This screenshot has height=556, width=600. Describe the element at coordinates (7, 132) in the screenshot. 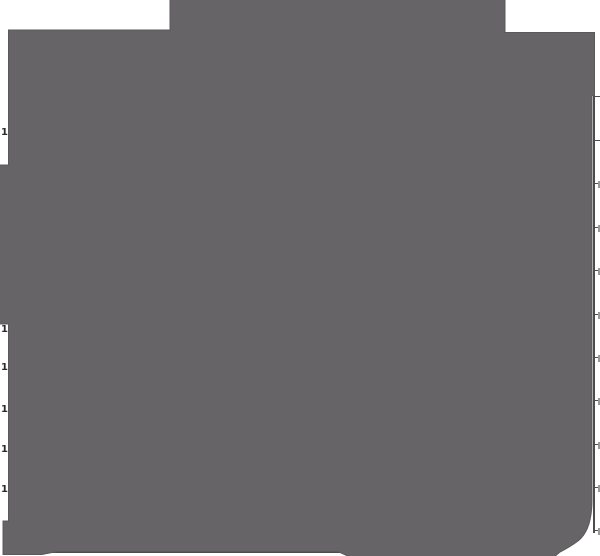

I see `left-axis-tick-label: 12` at that location.